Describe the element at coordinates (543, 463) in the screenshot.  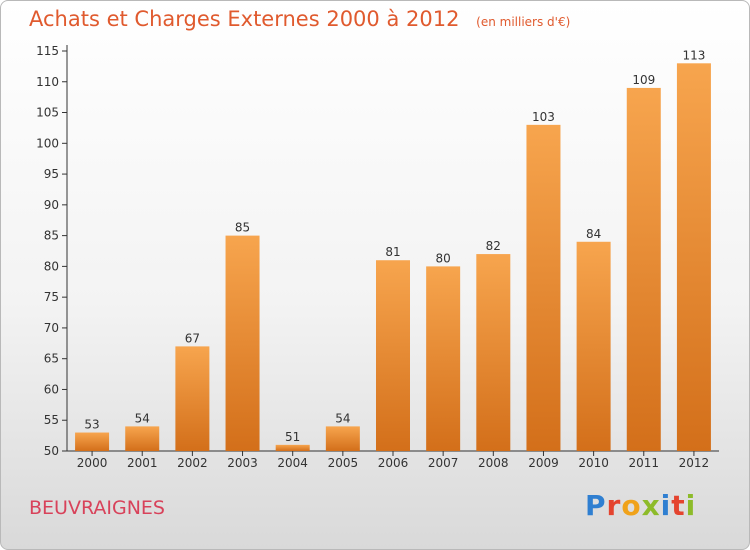
I see `x-tick-label: 2009` at that location.